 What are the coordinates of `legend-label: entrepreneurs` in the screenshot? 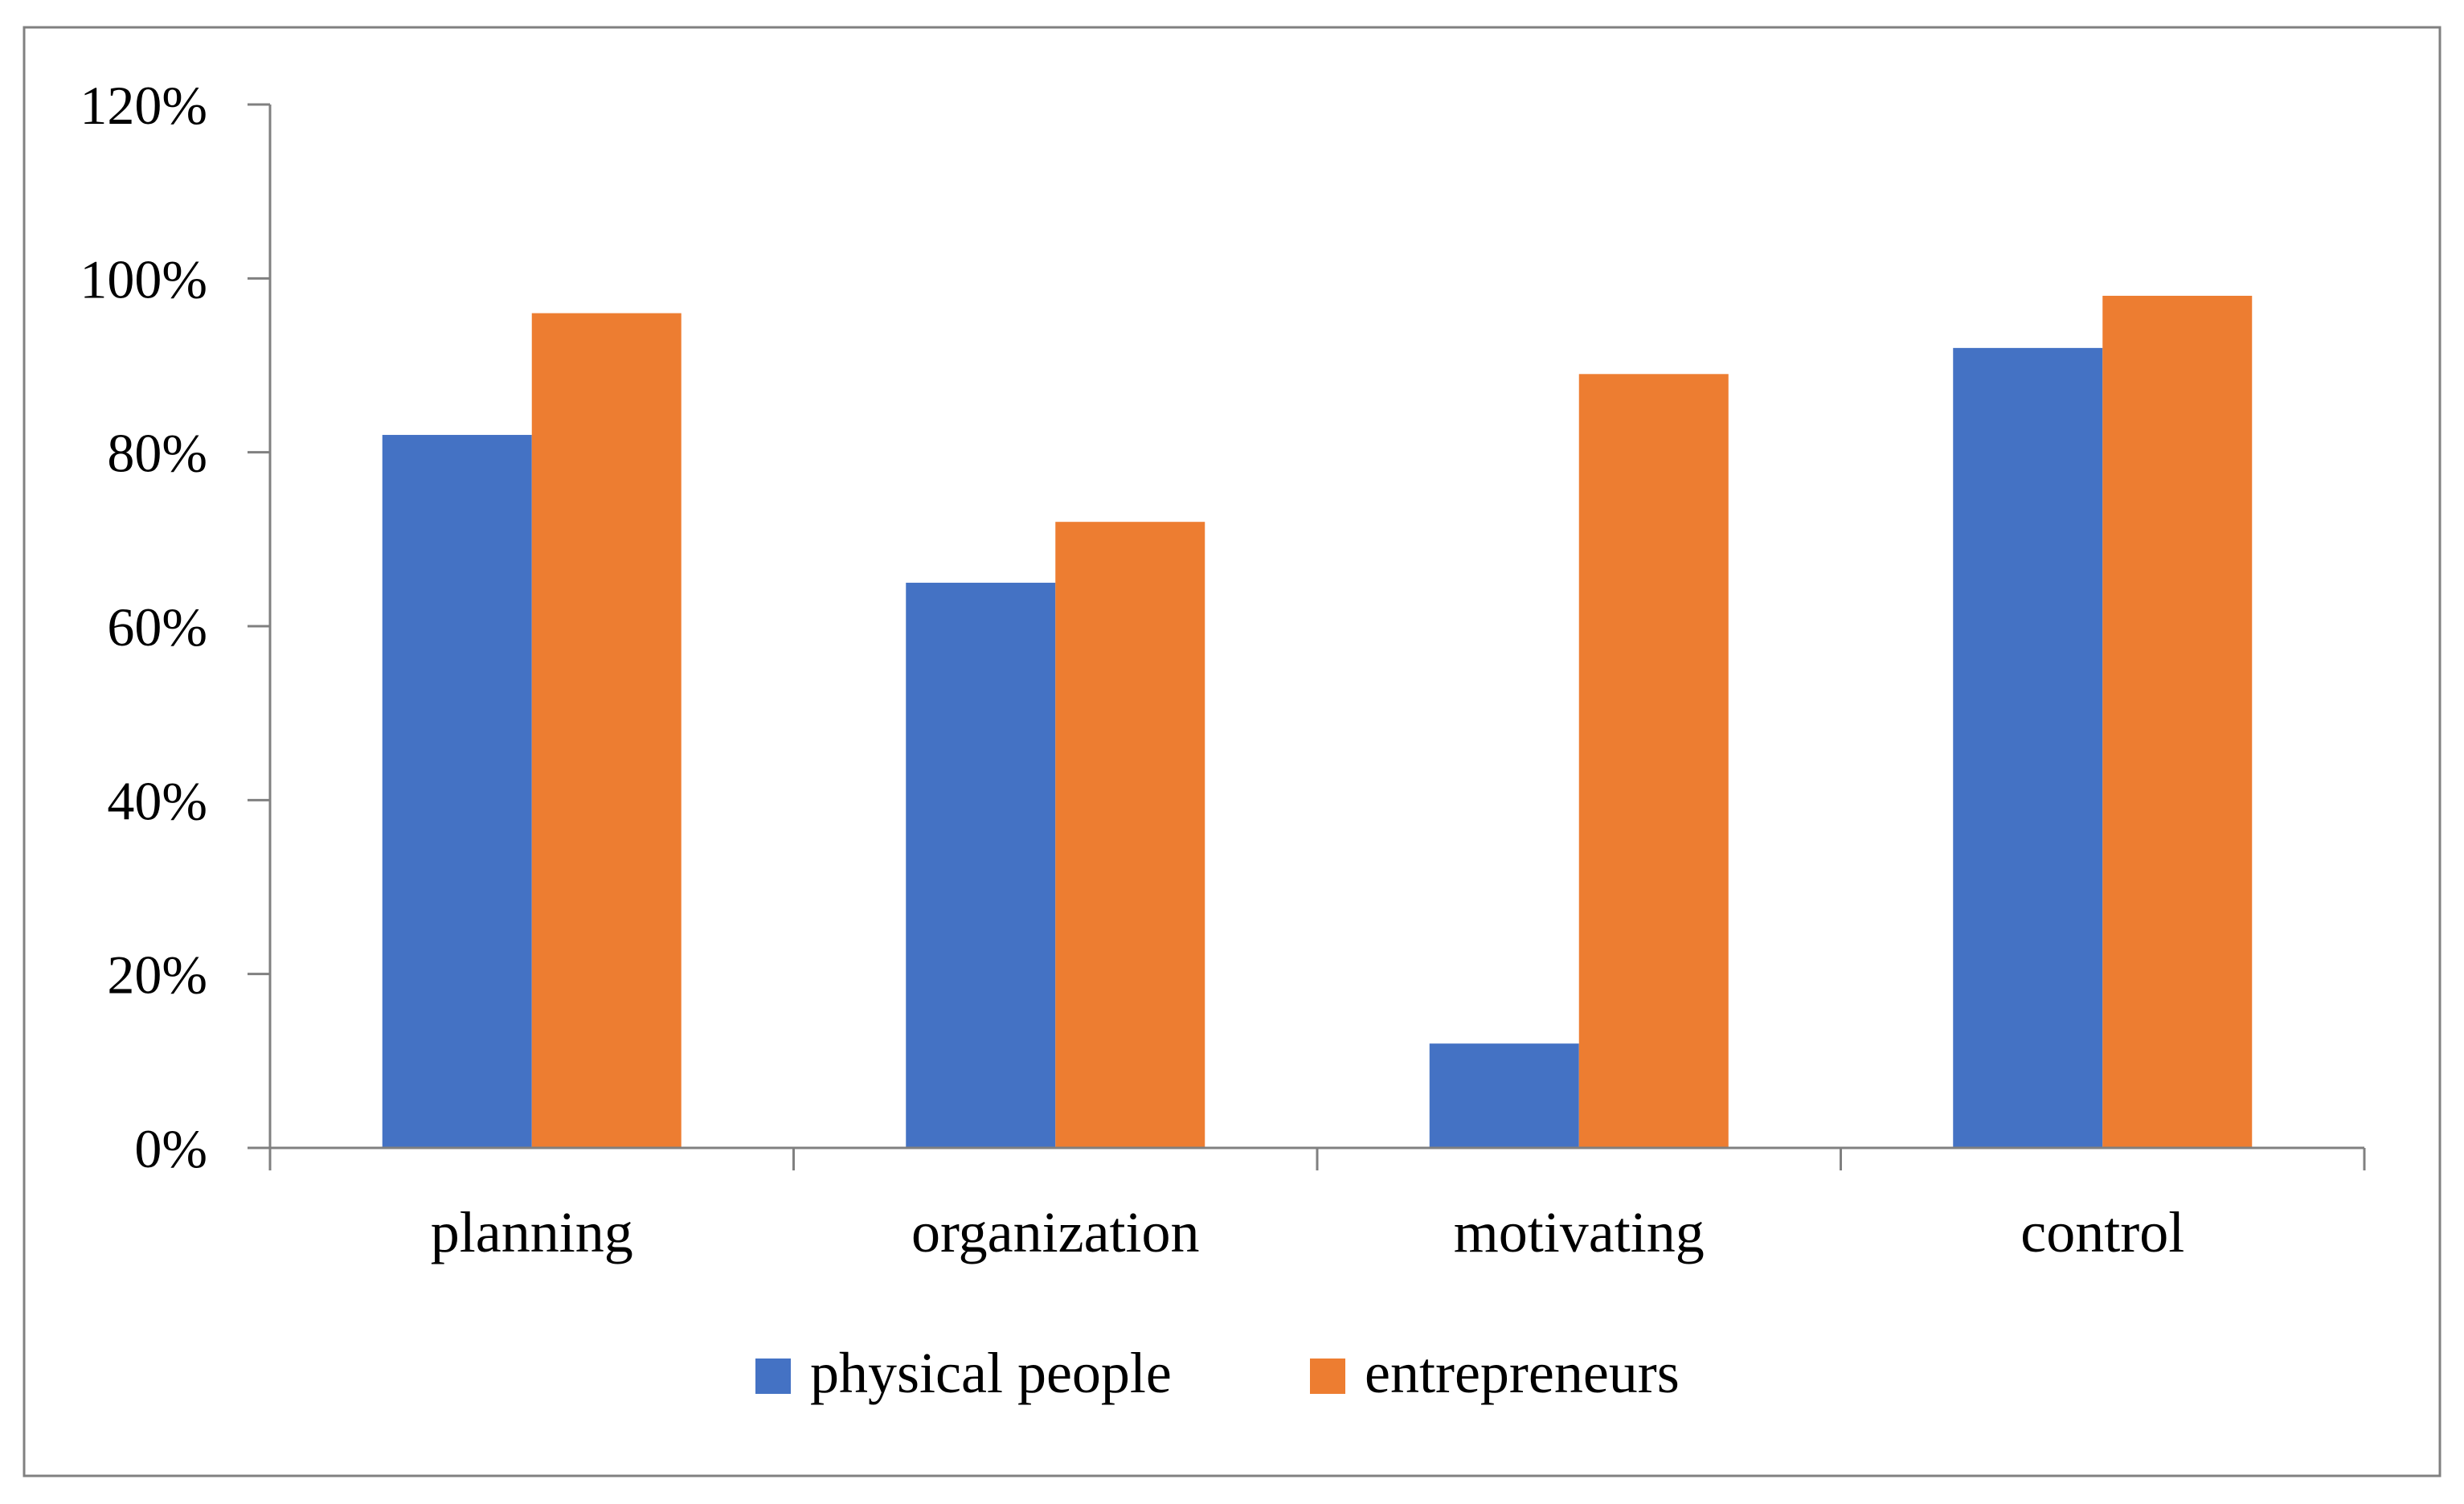 It's located at (1522, 1373).